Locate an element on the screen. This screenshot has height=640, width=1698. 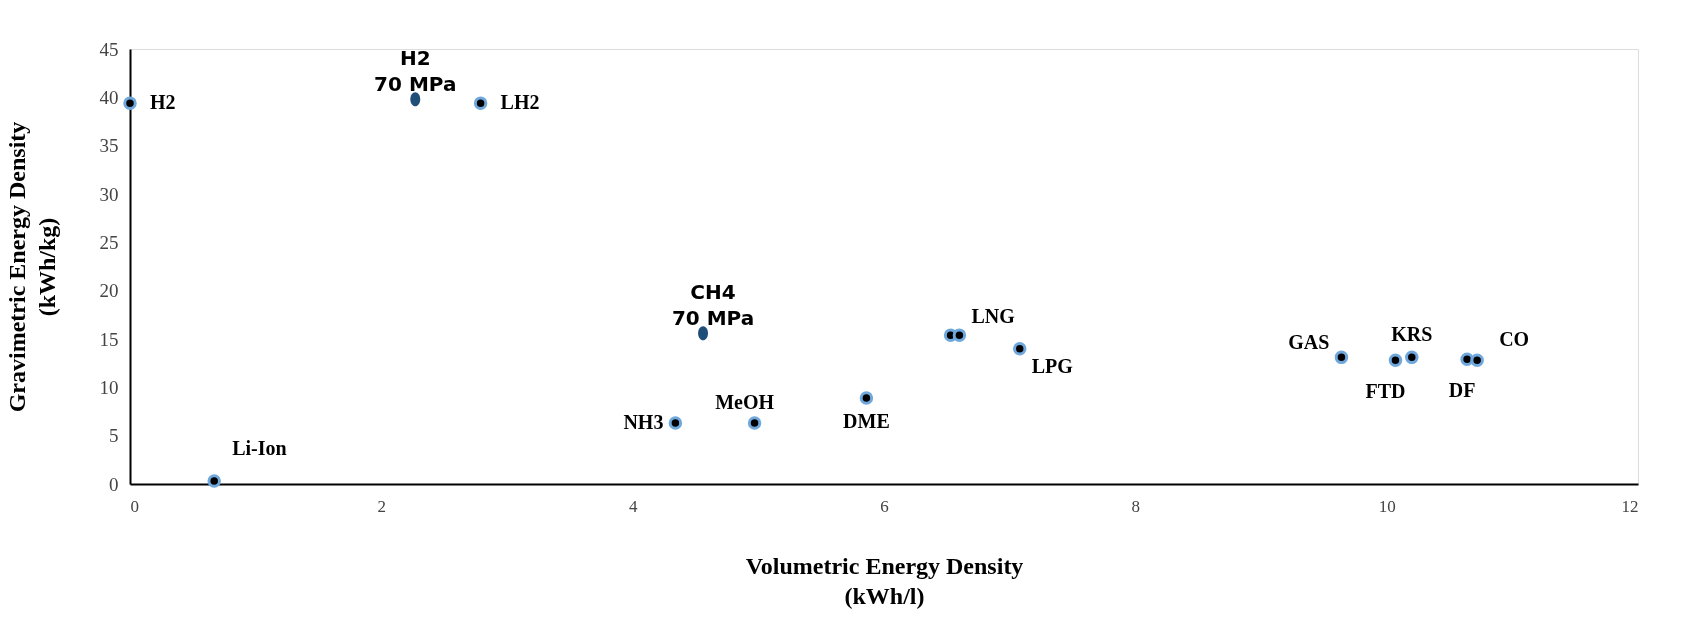
y-tick-label: 0 is located at coordinates (114, 484).